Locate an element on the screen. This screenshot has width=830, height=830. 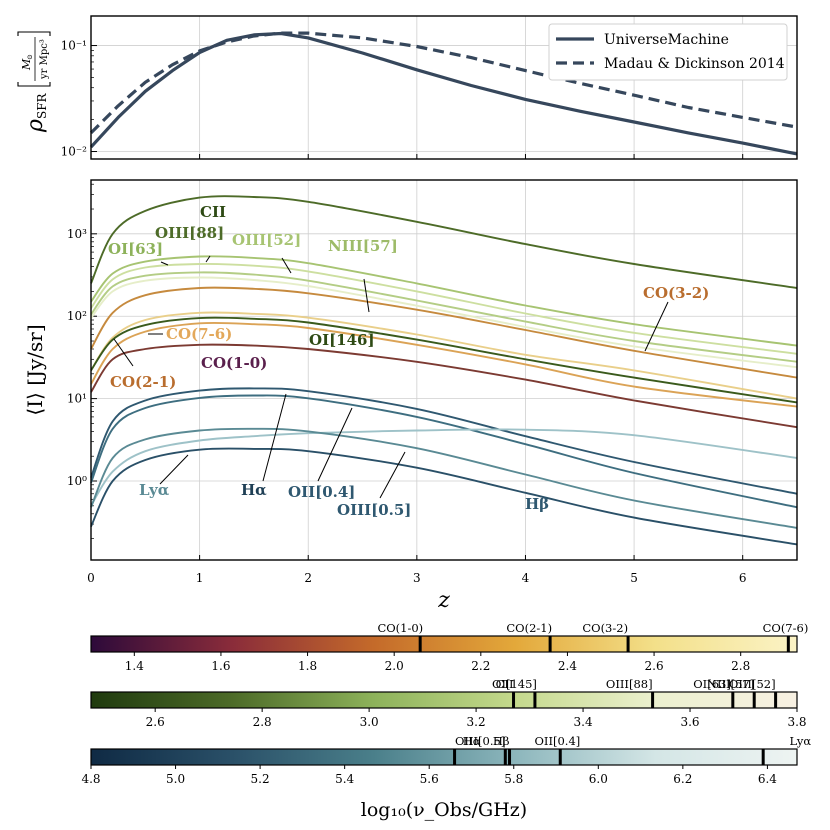
colorbar-tick-label: 6.2 is located at coordinates (682, 779).